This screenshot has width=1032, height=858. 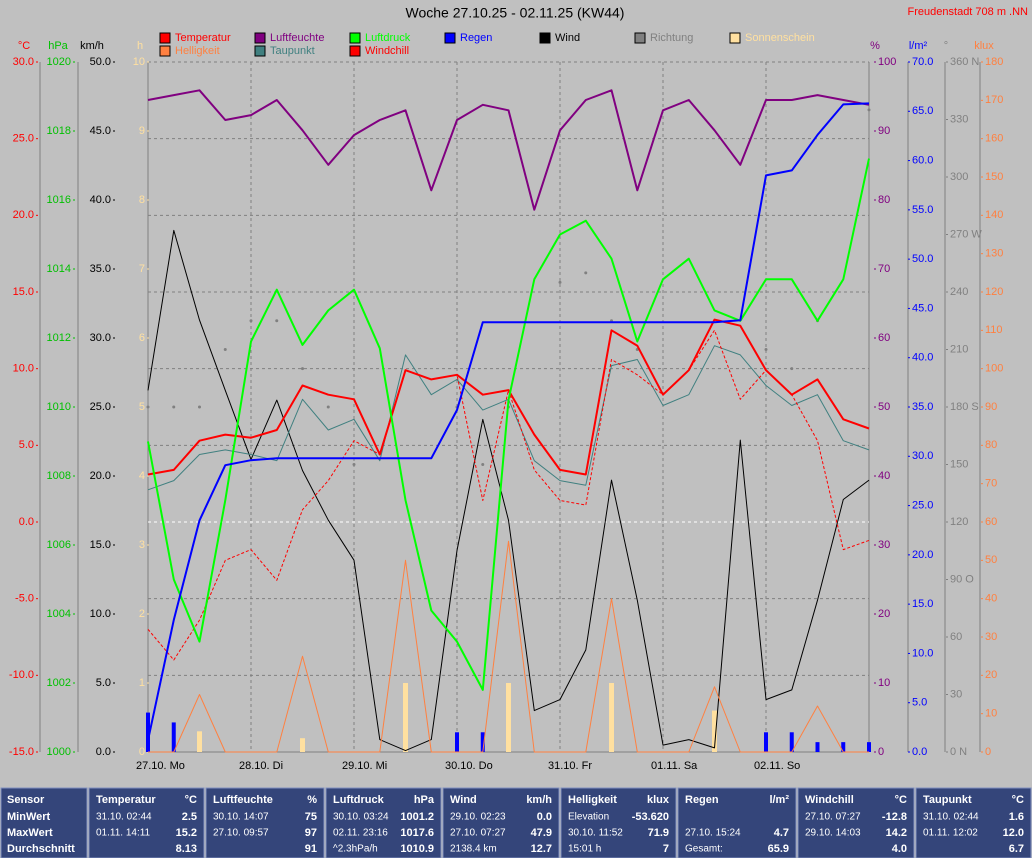 What do you see at coordinates (508, 150) in the screenshot?
I see `series-line` at bounding box center [508, 150].